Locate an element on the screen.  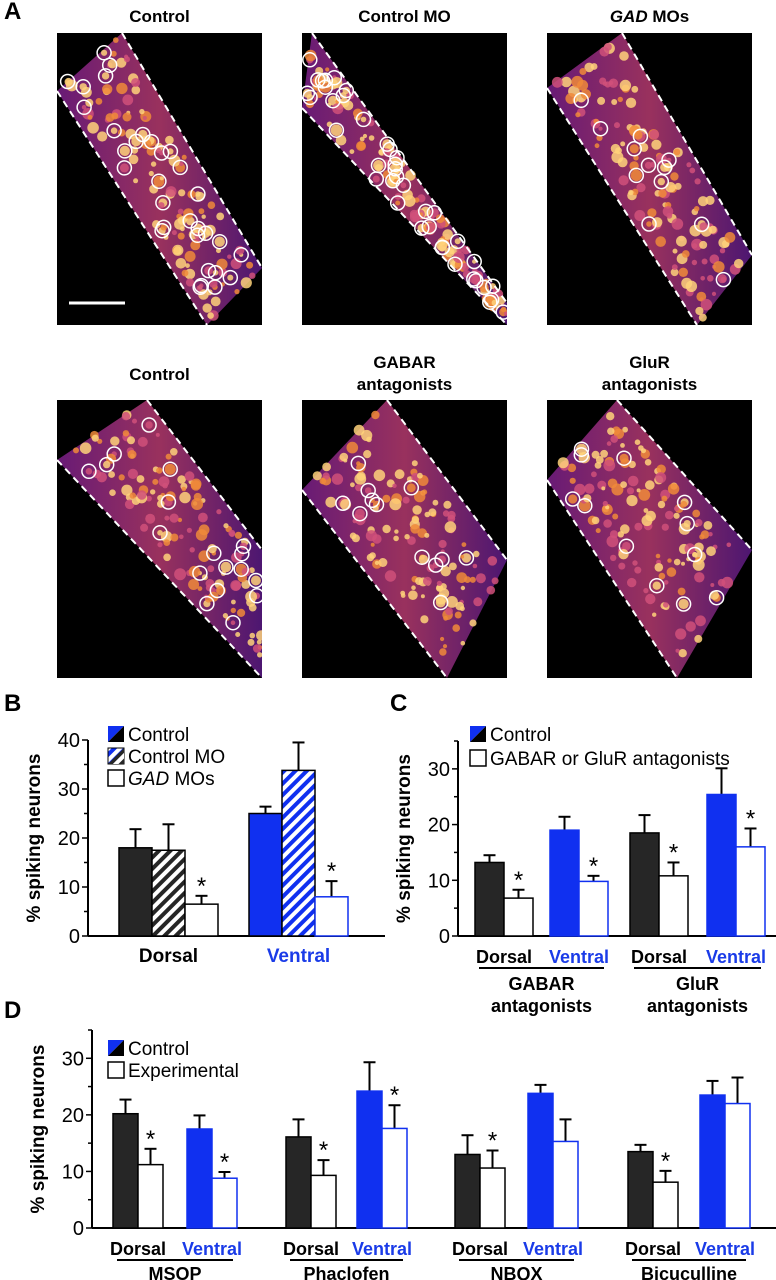
image-title-gad-mos: GAD MOs is located at coordinates (649, 17).